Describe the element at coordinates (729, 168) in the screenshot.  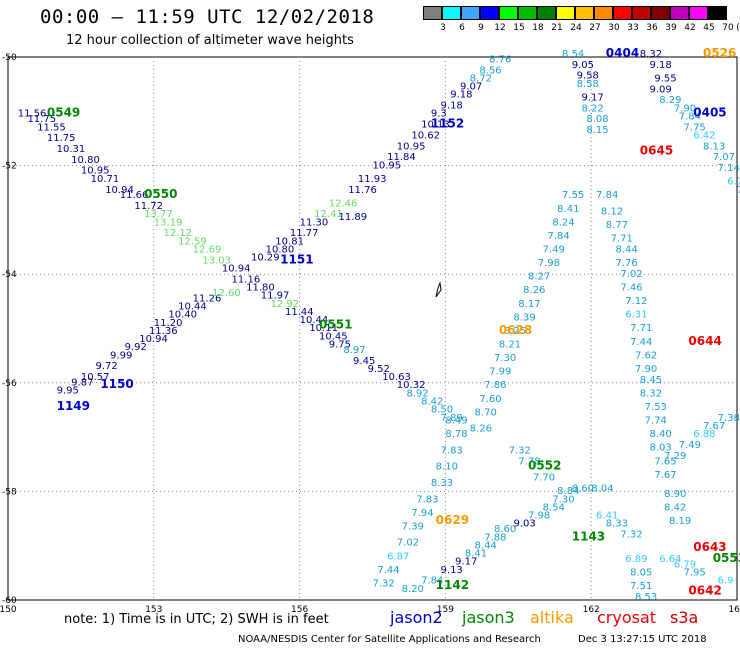
I see `wave-height-reading: 7.14` at that location.